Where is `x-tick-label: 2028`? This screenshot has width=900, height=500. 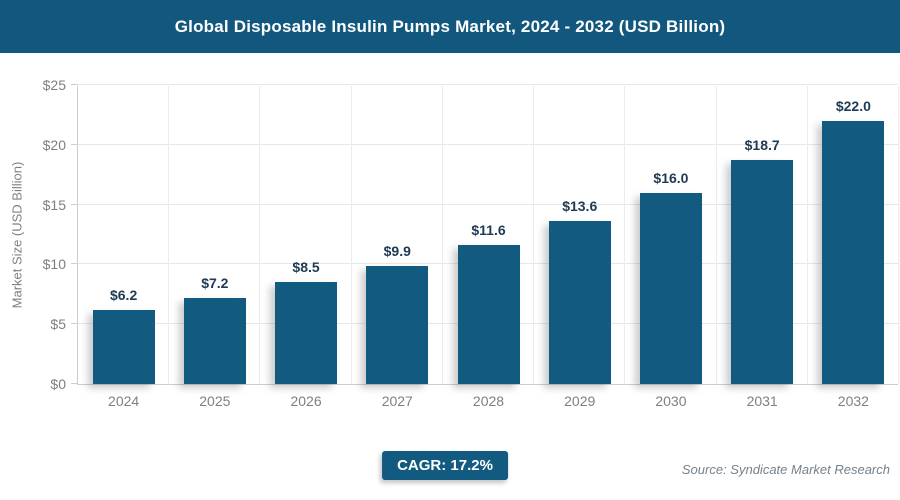
x-tick-label: 2028 is located at coordinates (488, 401).